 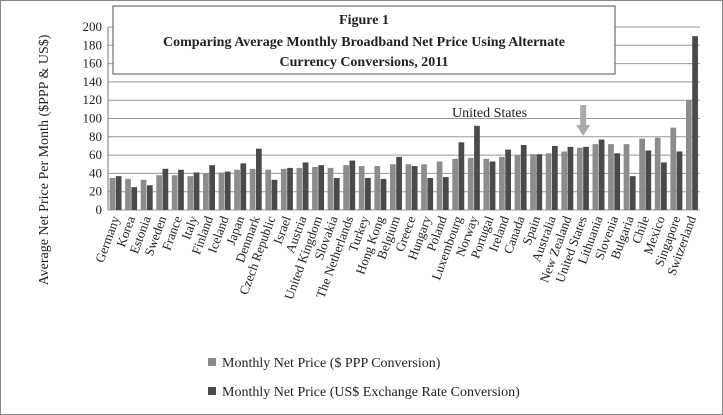 I want to click on legend-label: Monthly Net Price ($ PPP Conversion), so click(x=331, y=363).